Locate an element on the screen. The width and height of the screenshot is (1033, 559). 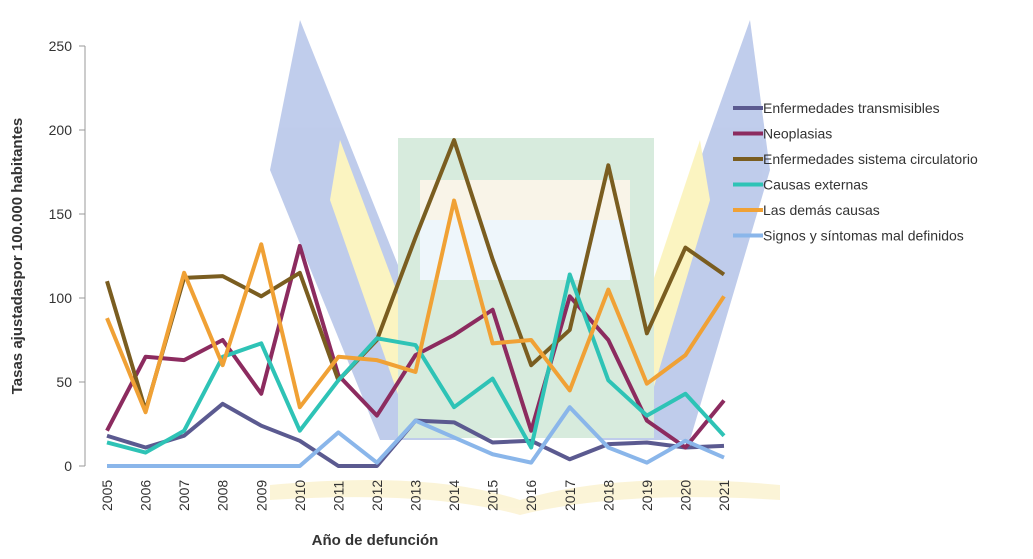
legend-label: Causas externas is located at coordinates (815, 185).